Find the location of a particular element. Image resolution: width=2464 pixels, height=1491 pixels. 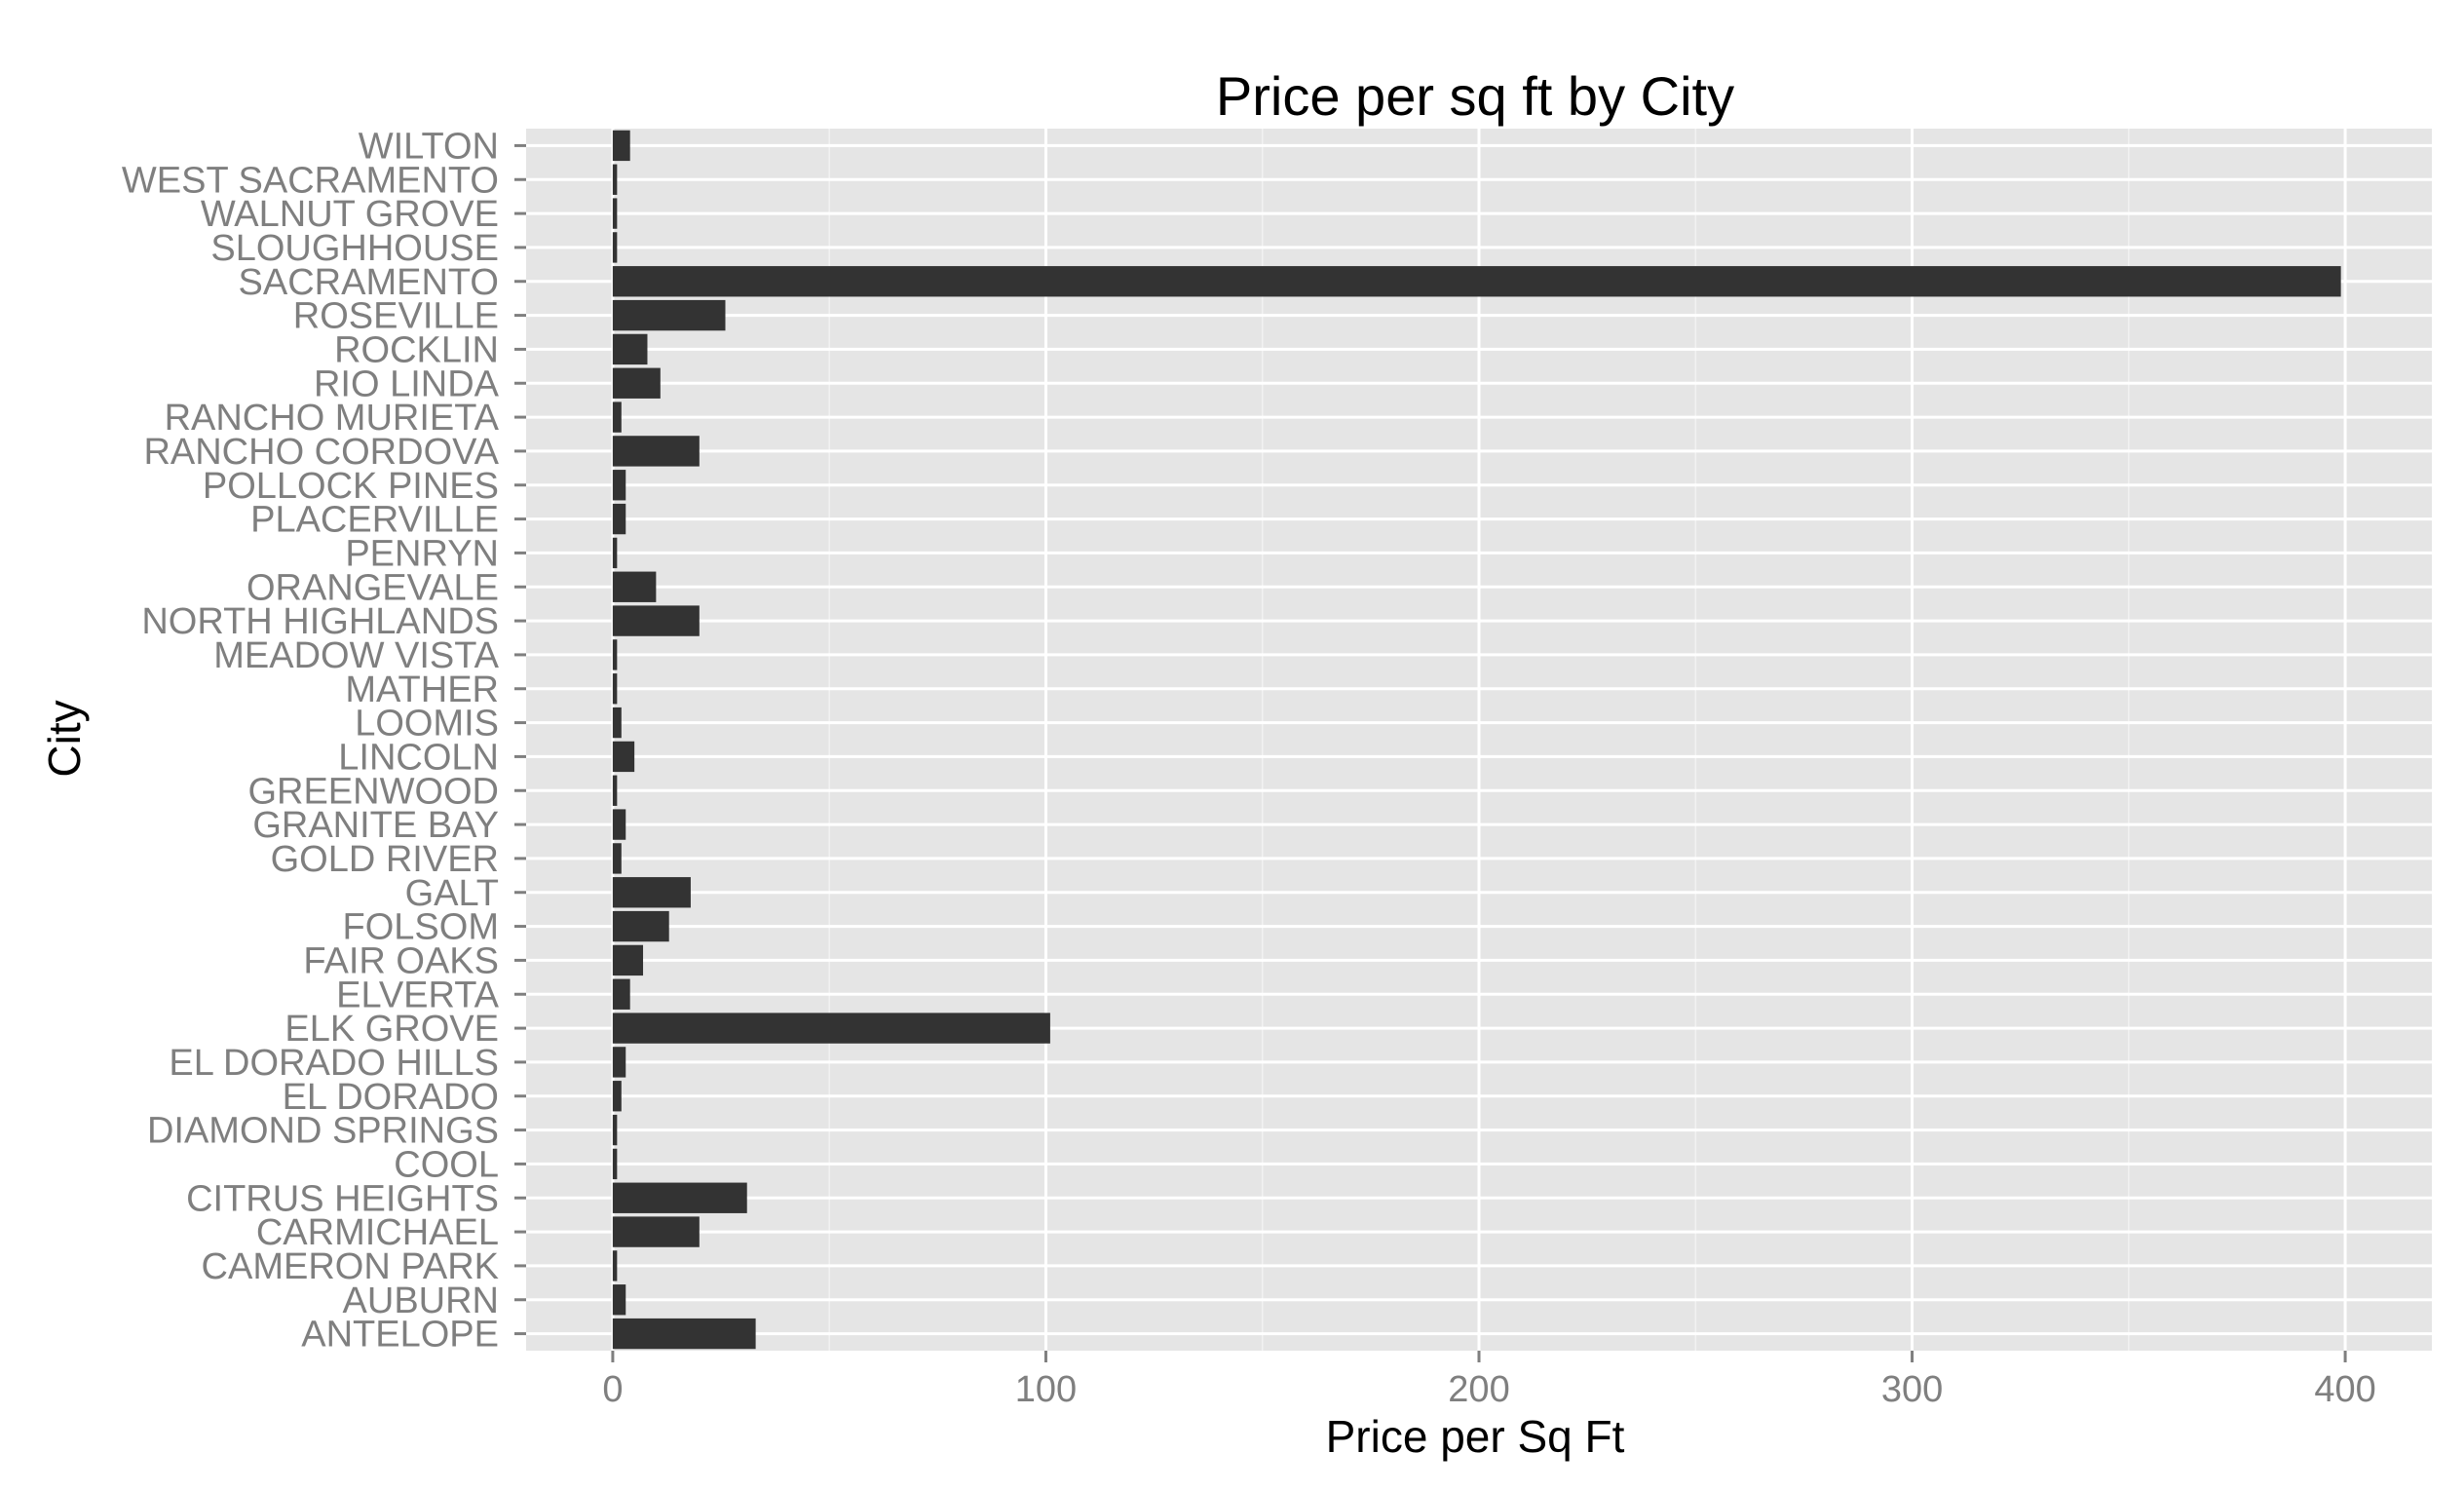

y-tick-label: SACRAMENTO is located at coordinates (369, 282).